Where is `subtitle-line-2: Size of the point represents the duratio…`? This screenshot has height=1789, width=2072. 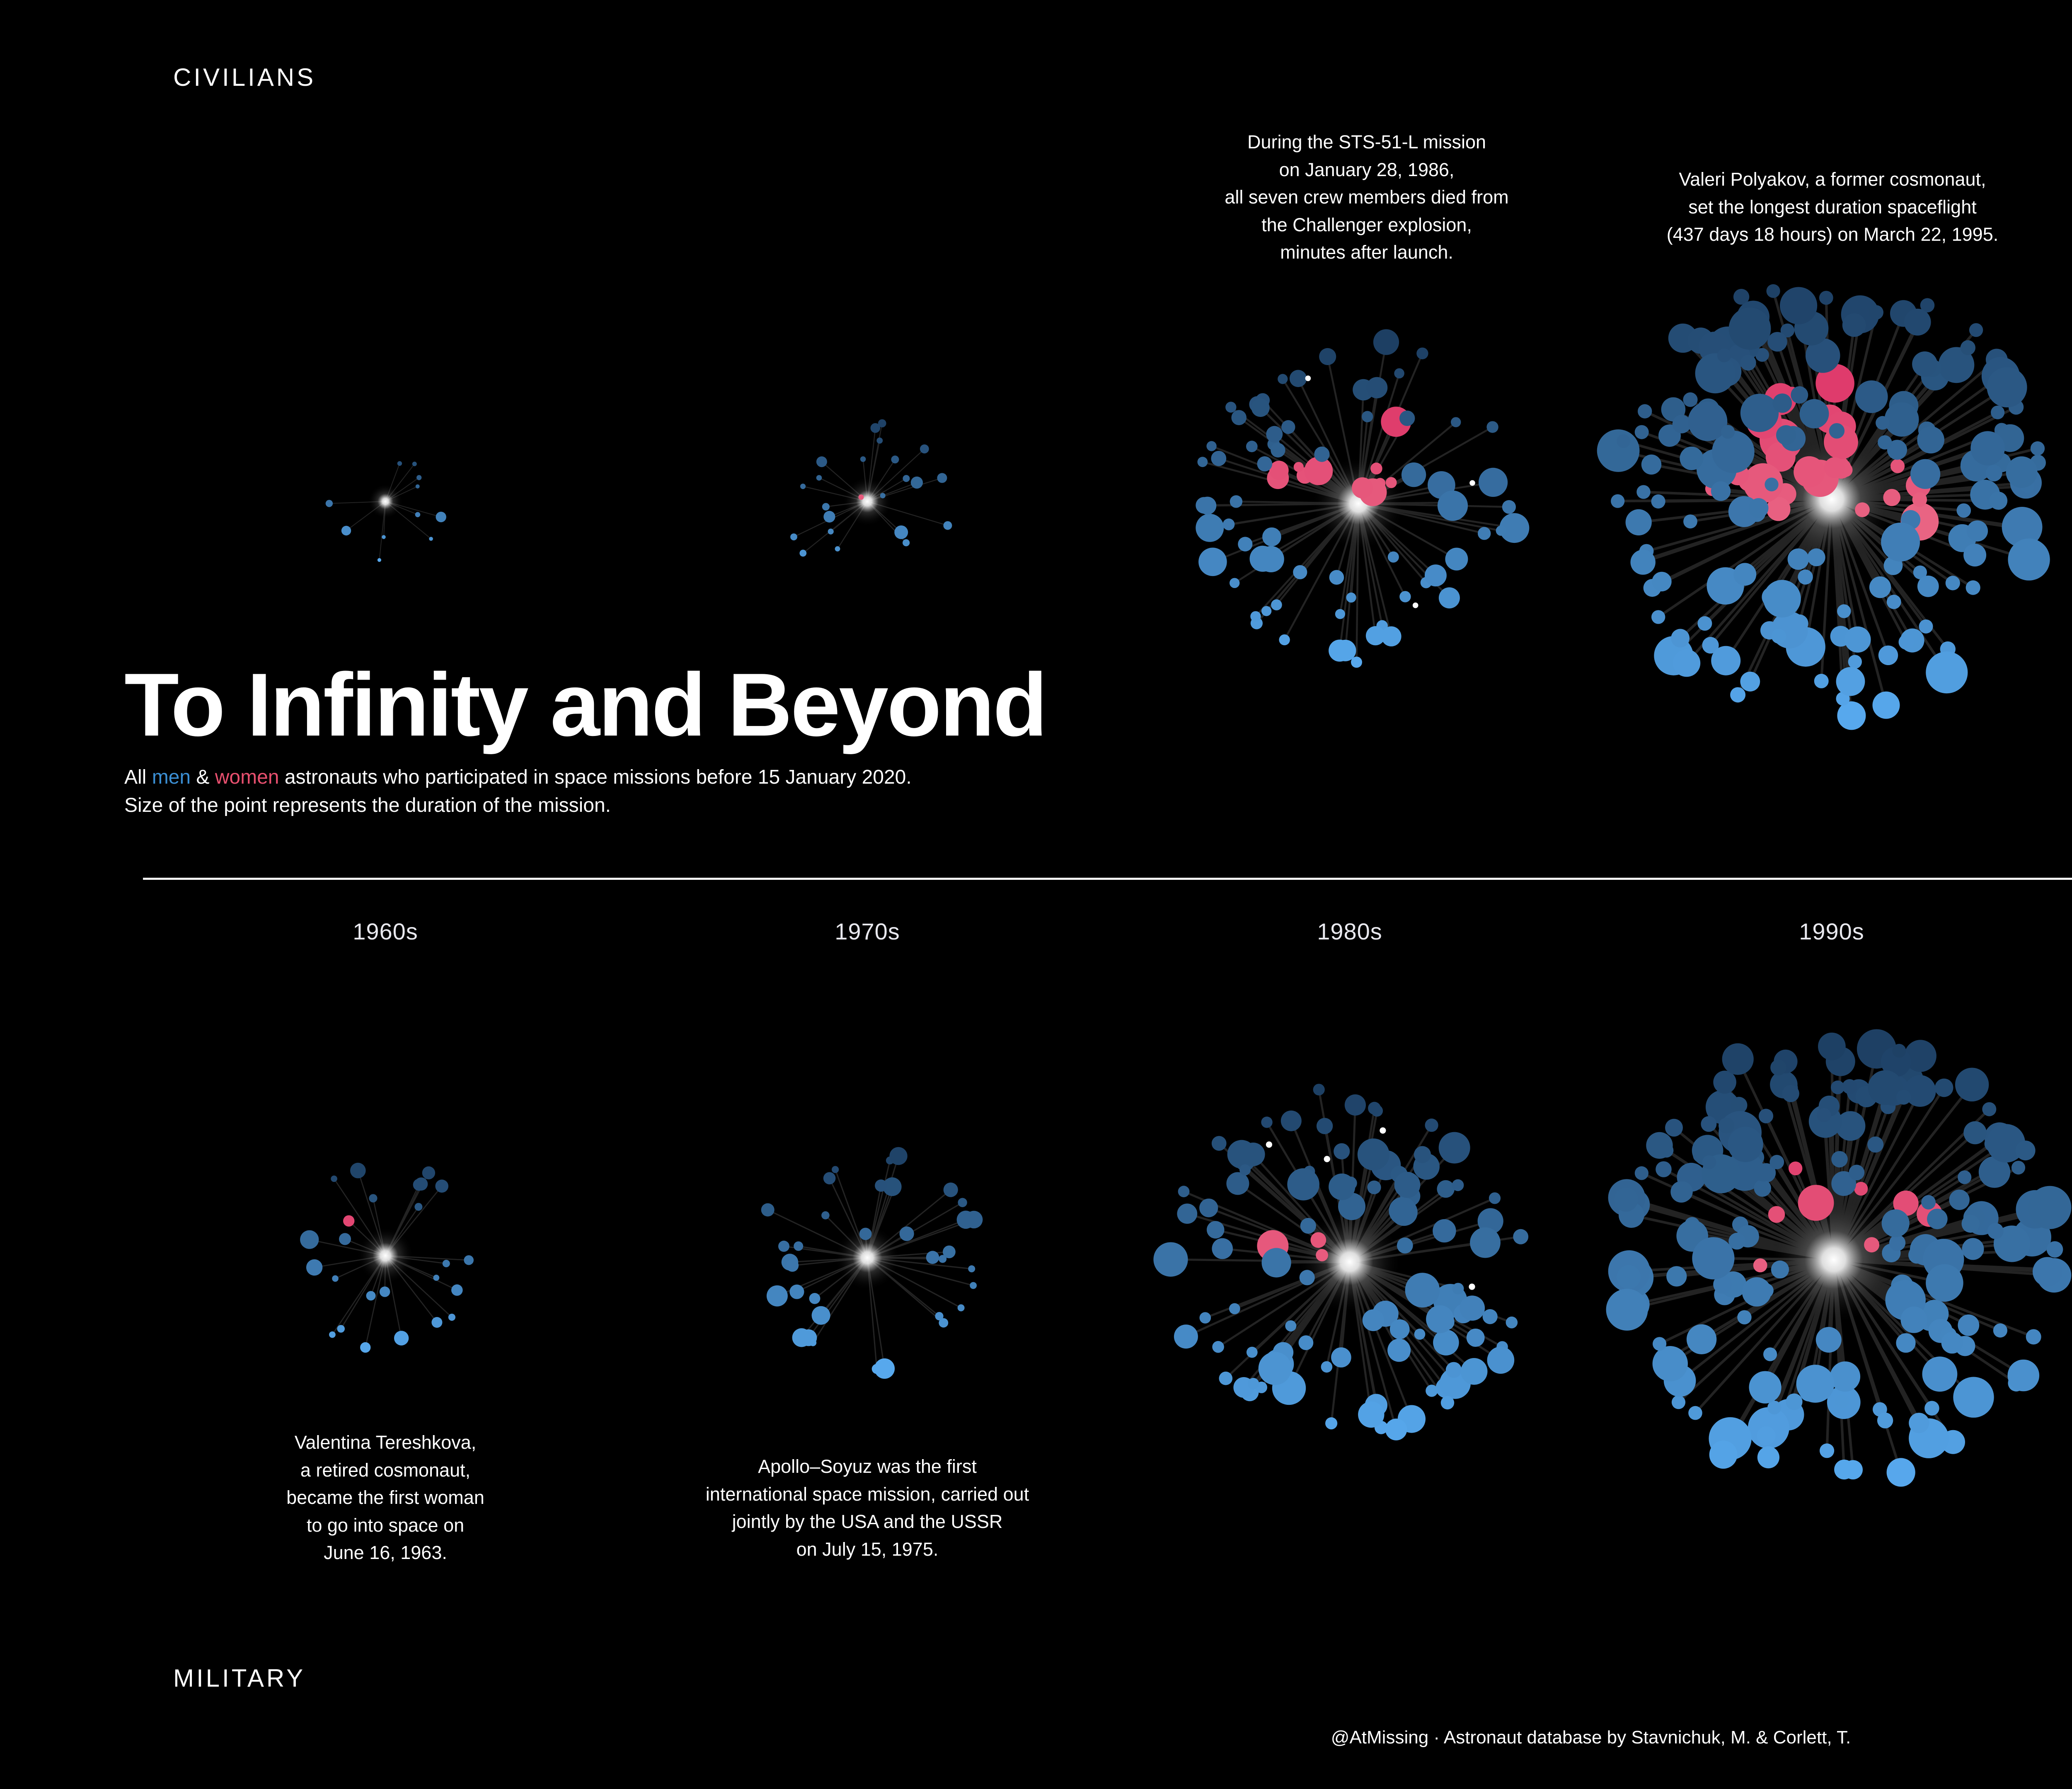
subtitle-line-2: Size of the point represents the duratio… is located at coordinates (367, 805).